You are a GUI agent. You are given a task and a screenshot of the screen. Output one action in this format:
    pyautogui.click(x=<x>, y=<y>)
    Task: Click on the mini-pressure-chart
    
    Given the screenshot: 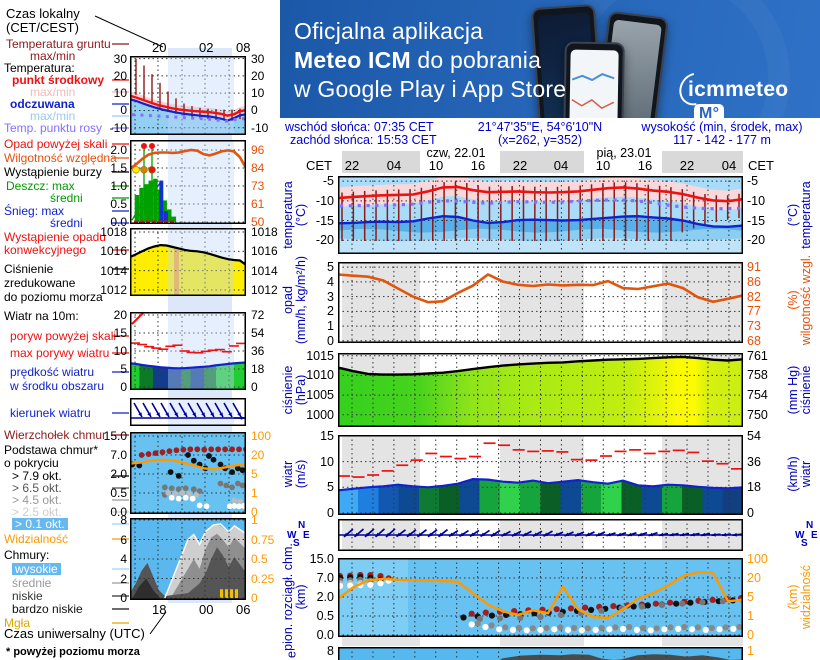 What is the action you would take?
    pyautogui.click(x=188, y=262)
    